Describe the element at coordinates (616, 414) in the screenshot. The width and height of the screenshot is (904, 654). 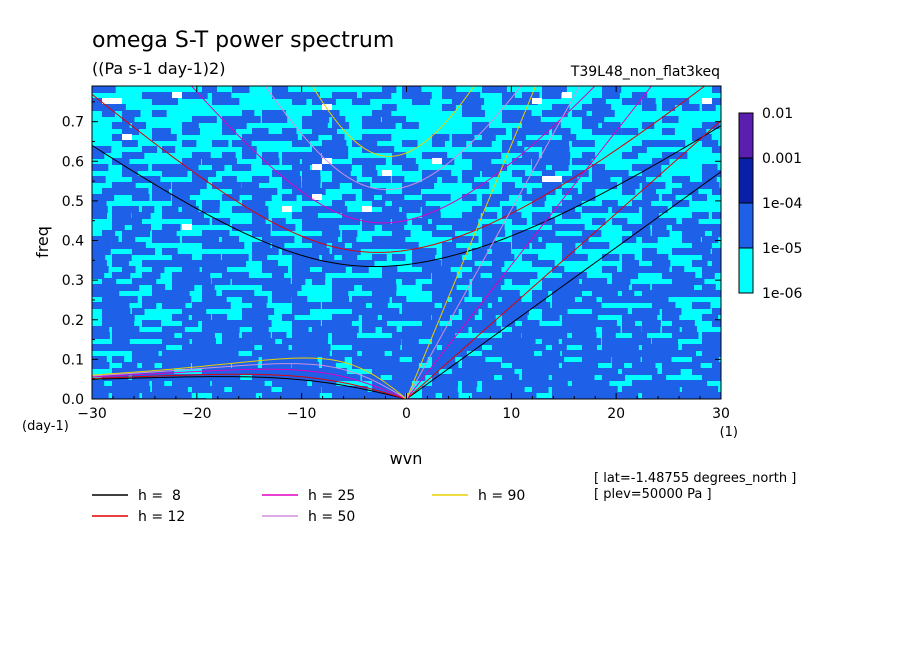
I see `x-tick-label: 20` at that location.